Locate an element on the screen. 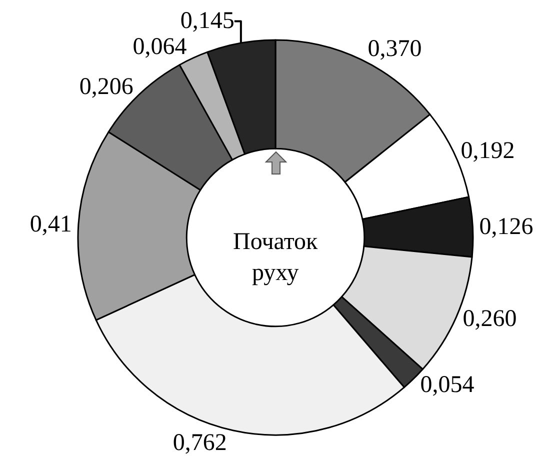 The width and height of the screenshot is (551, 475). data-label: 0,762 is located at coordinates (199, 443).